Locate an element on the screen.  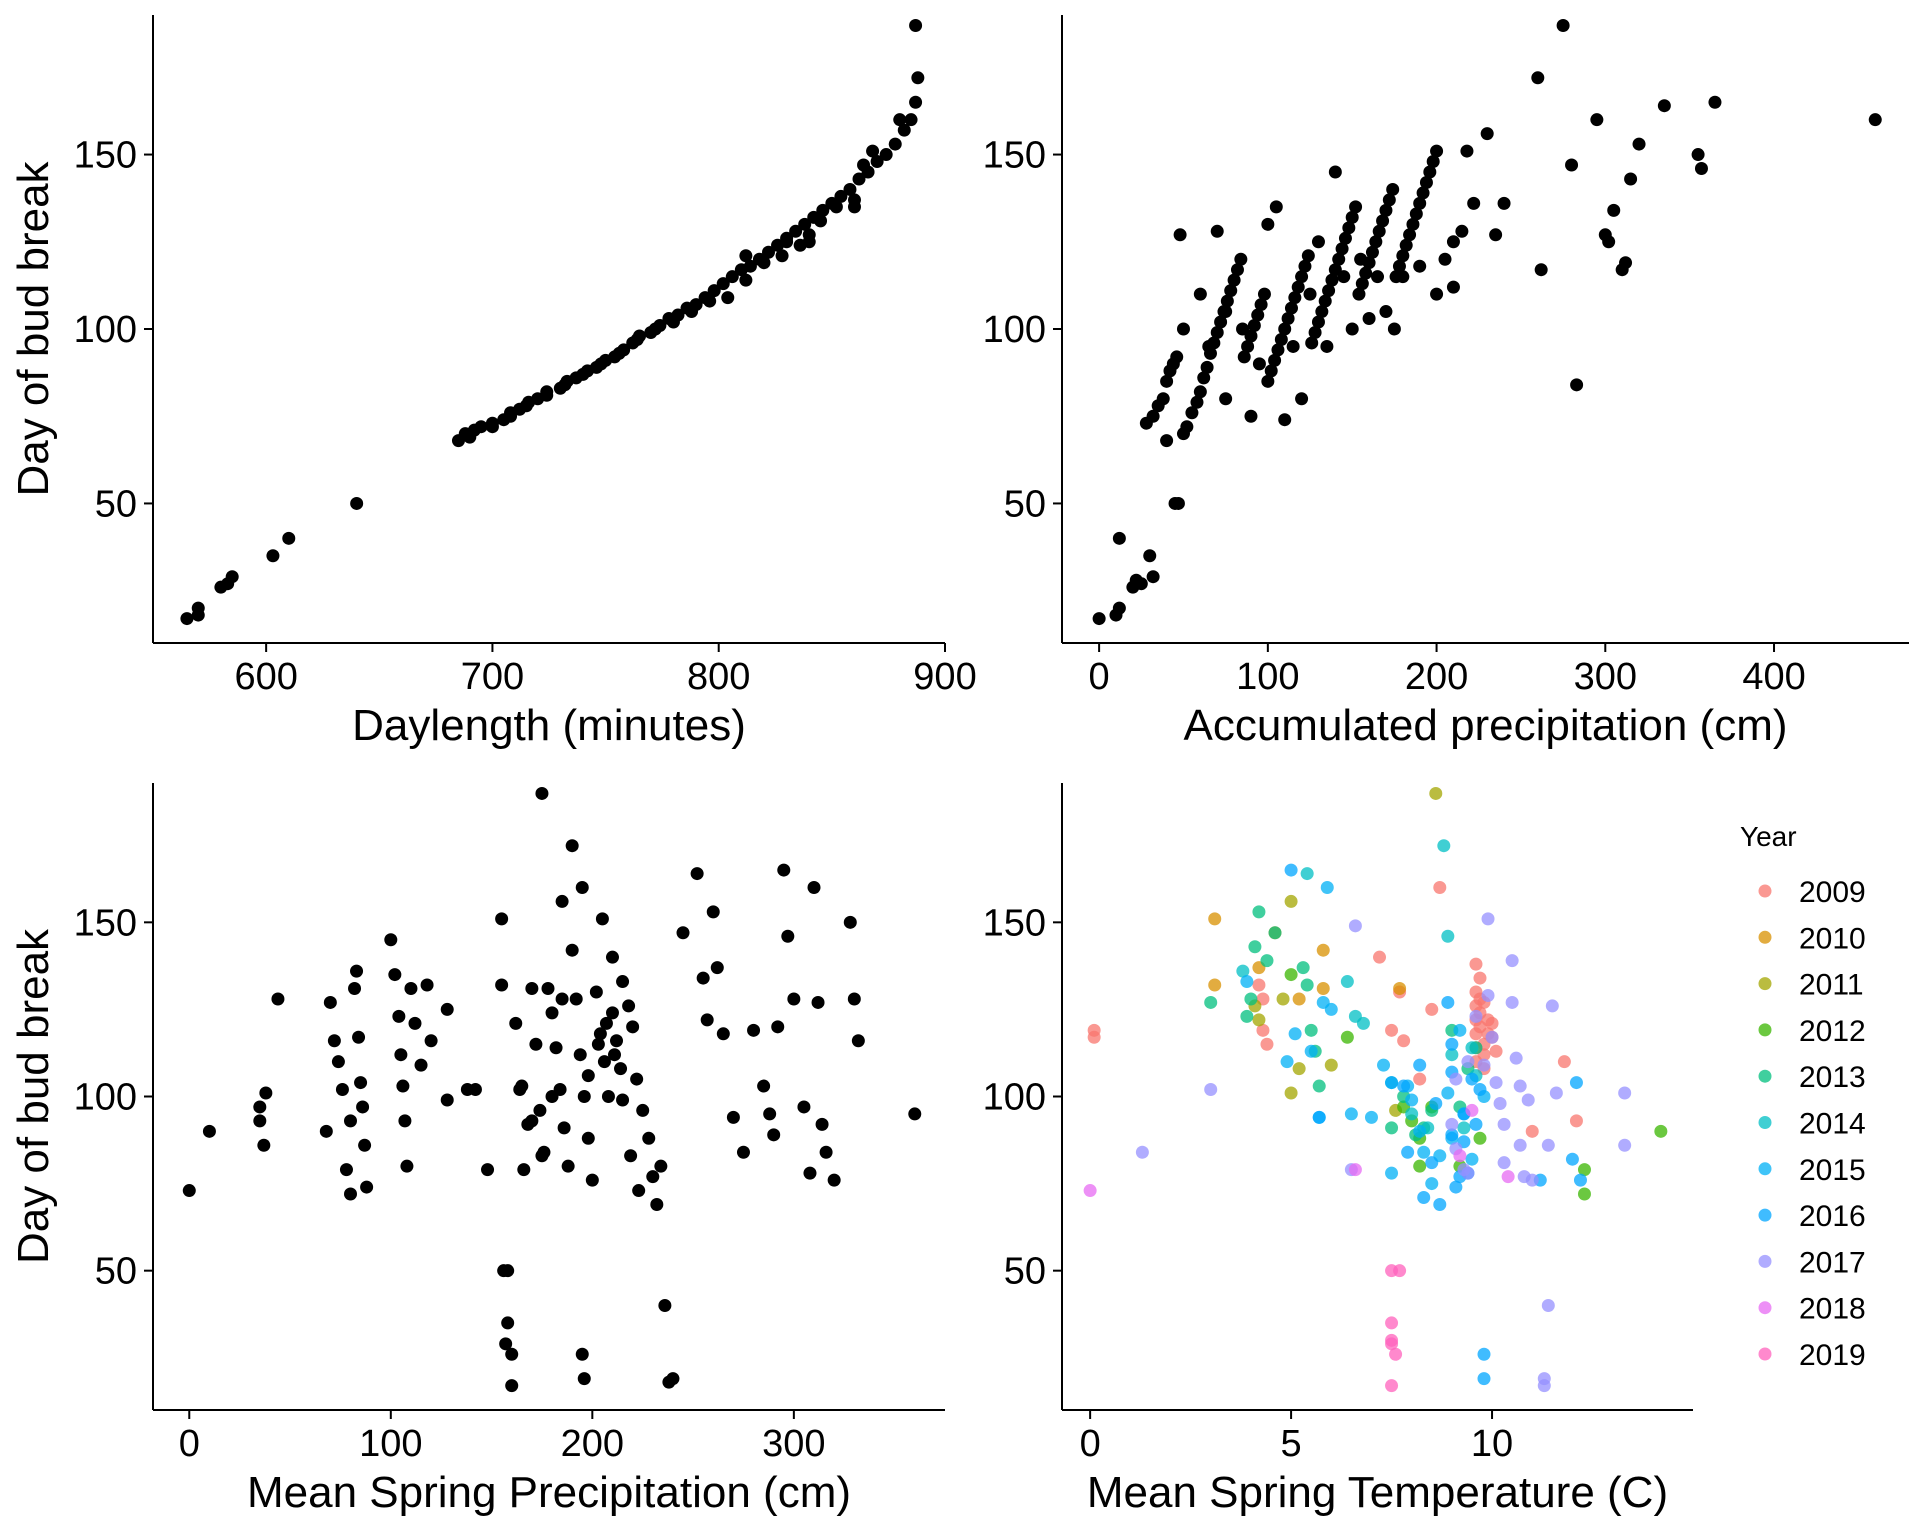
legend-label-2018: 2018 is located at coordinates (1832, 1309).